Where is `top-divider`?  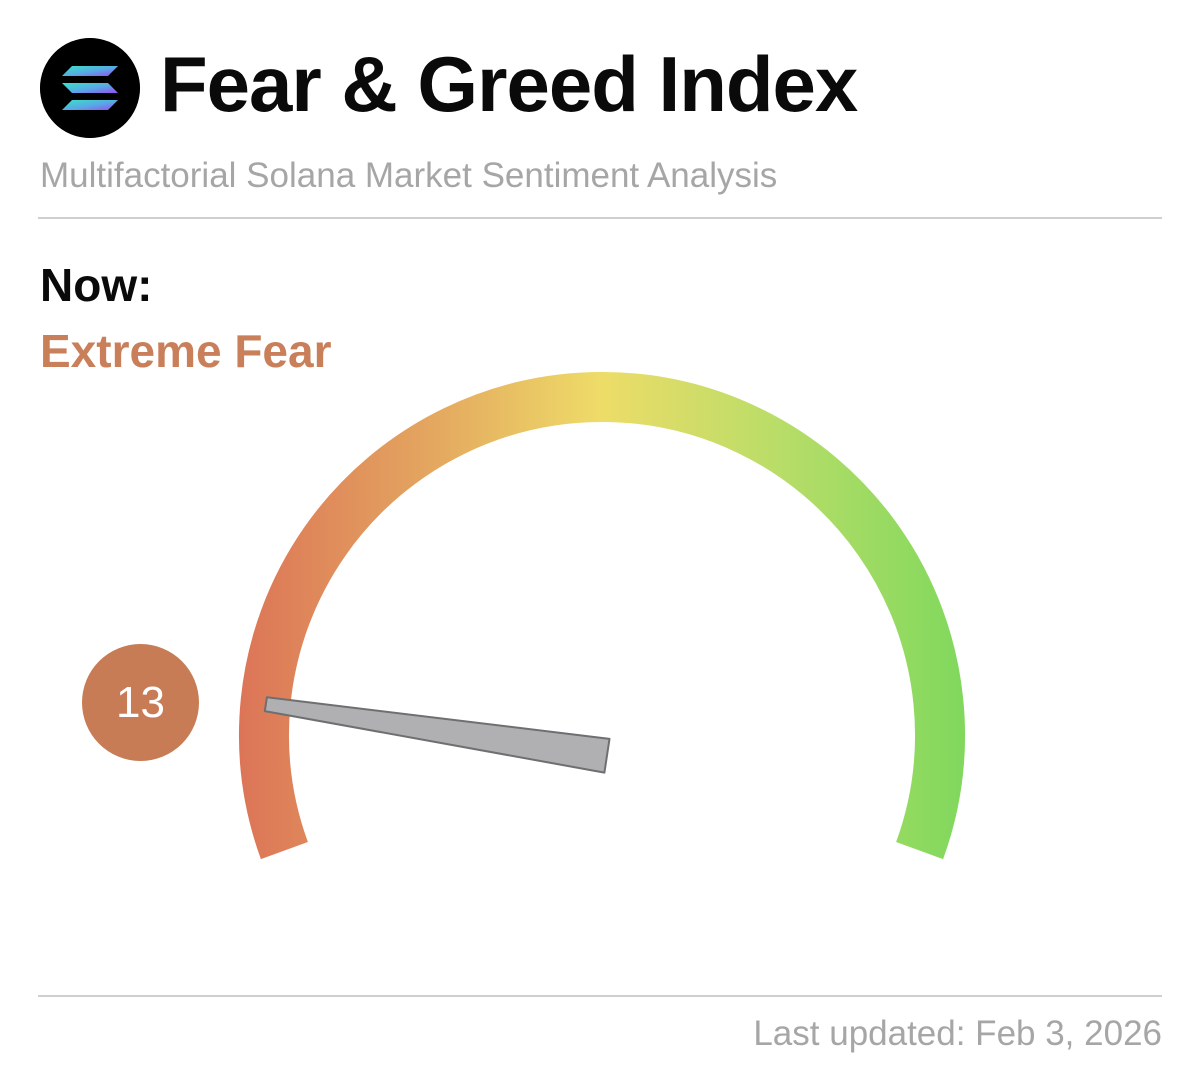 top-divider is located at coordinates (600, 218).